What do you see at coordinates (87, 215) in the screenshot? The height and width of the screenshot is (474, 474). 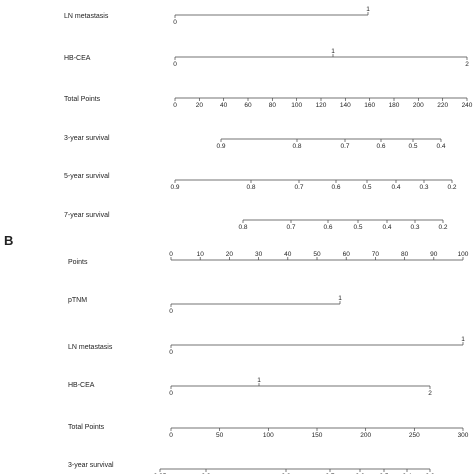 I see `row-label: 7-year survival` at bounding box center [87, 215].